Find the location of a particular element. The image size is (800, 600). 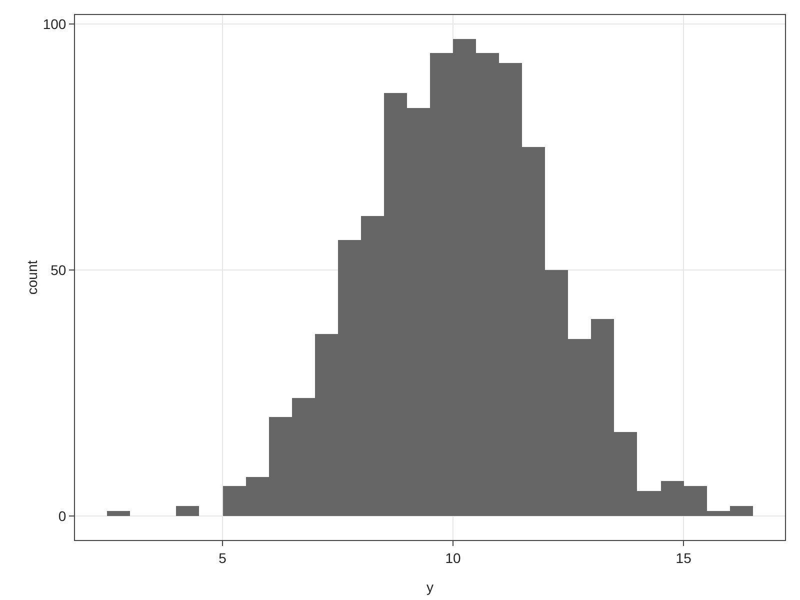

x-tick-label: 5 is located at coordinates (222, 558).